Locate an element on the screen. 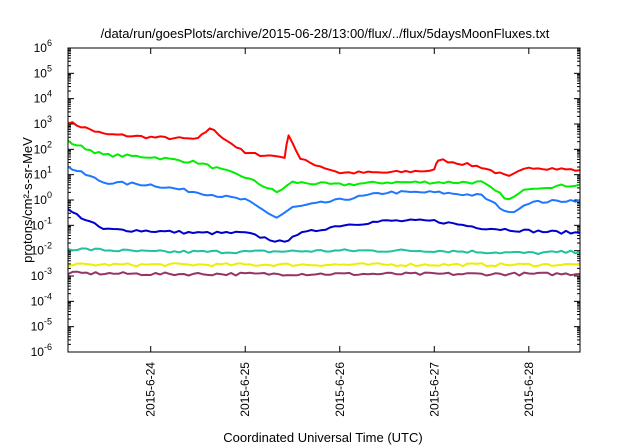  y-tick-label: 10⁵ is located at coordinates (43, 71).